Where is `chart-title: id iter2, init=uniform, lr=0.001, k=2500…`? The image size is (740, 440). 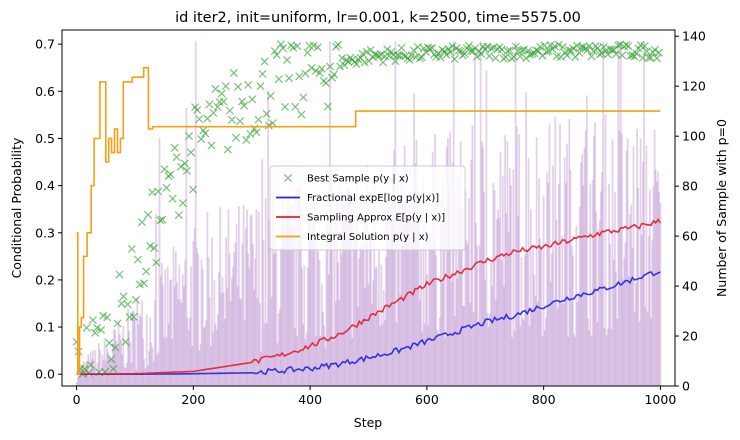 chart-title: id iter2, init=uniform, lr=0.001, k=2500… is located at coordinates (378, 18).